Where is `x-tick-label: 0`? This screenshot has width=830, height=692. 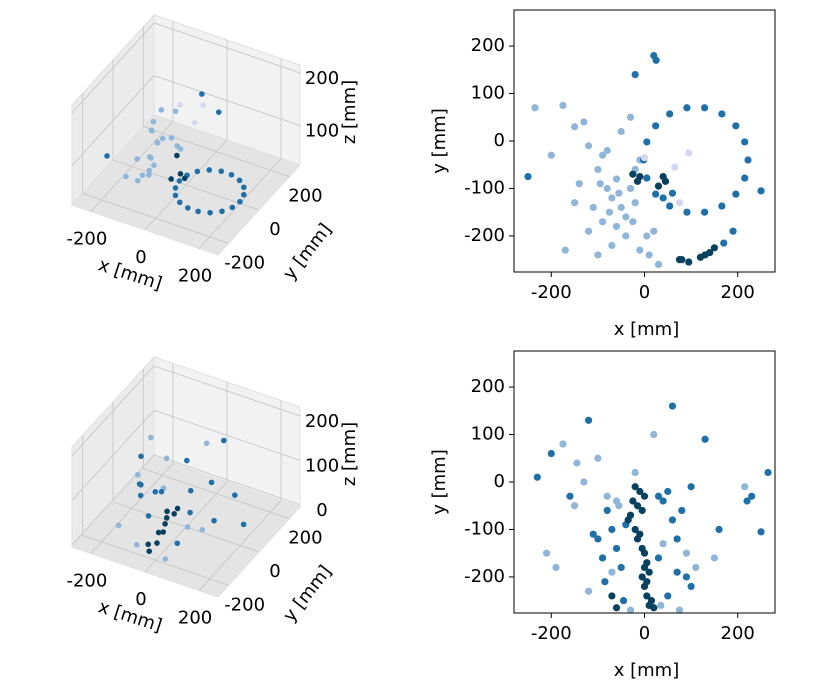 x-tick-label: 0 is located at coordinates (140, 257).